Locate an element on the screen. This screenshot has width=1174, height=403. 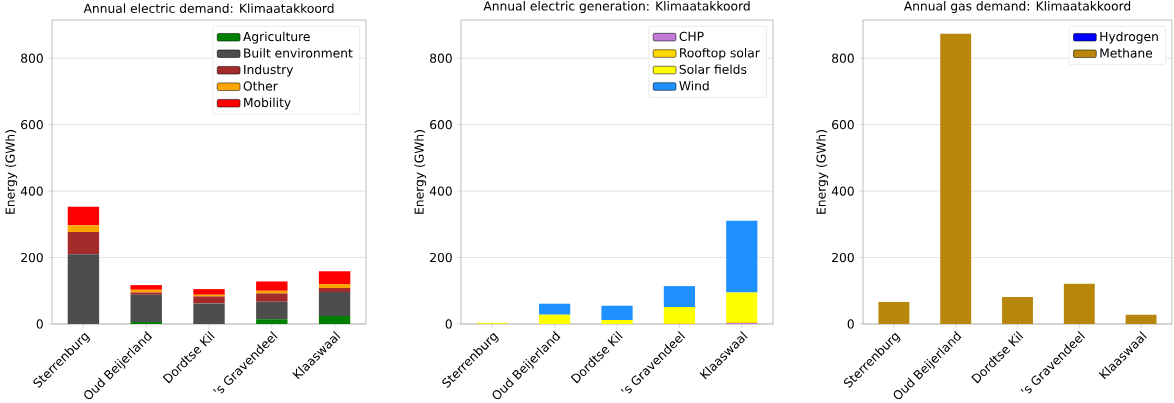
legend-label: CHP is located at coordinates (691, 36).